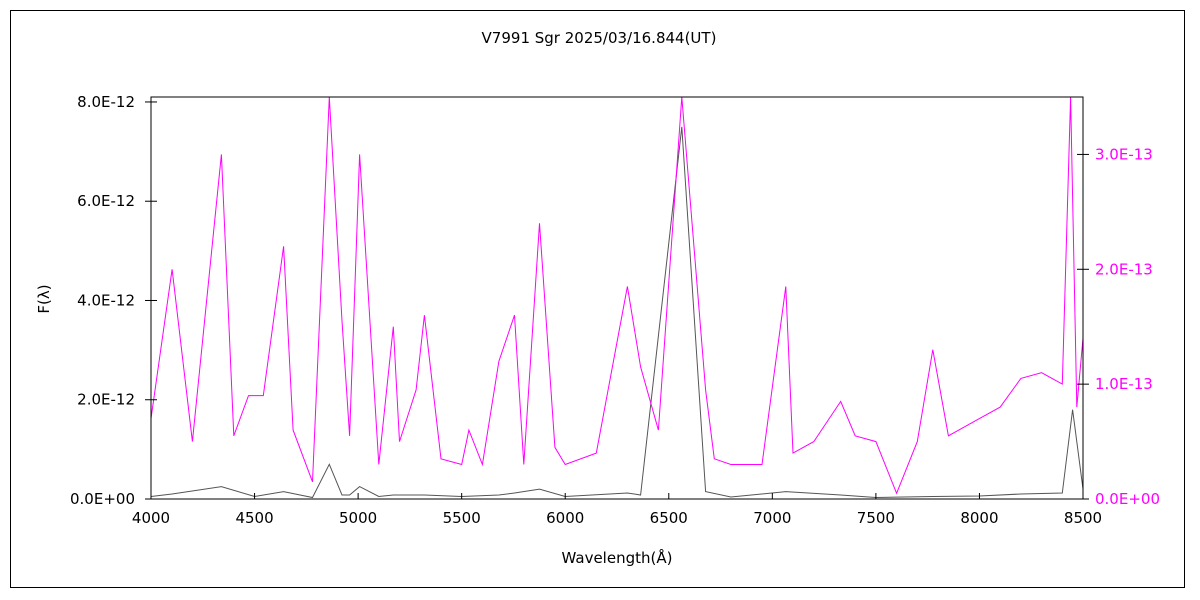  What do you see at coordinates (669, 518) in the screenshot?
I see `x-tick-label: 6500` at bounding box center [669, 518].